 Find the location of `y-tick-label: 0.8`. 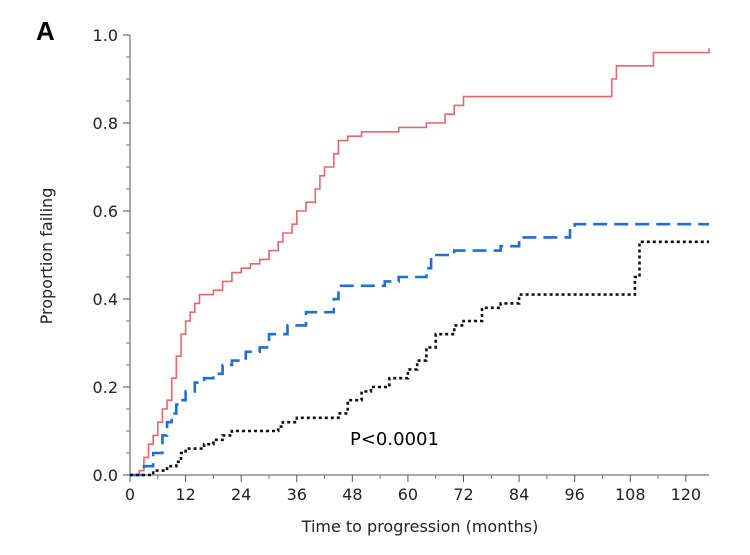

y-tick-label: 0.8 is located at coordinates (105, 123).